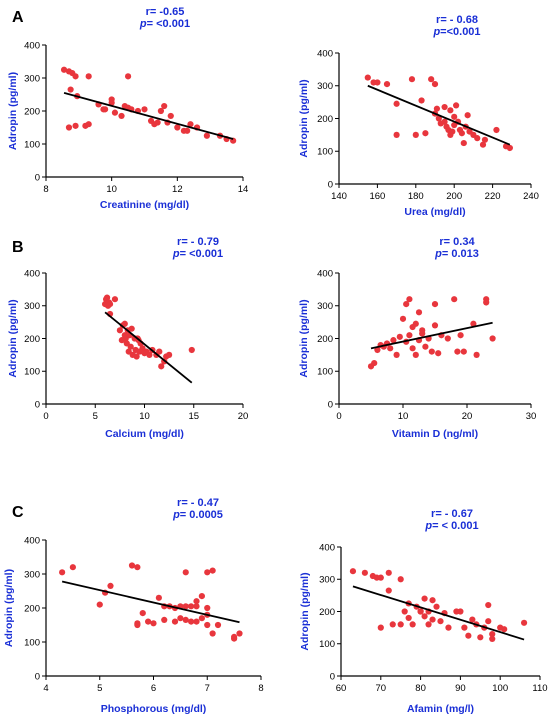  Describe the element at coordinates (198, 503) in the screenshot. I see `correlation-r: r= - 0.47` at that location.